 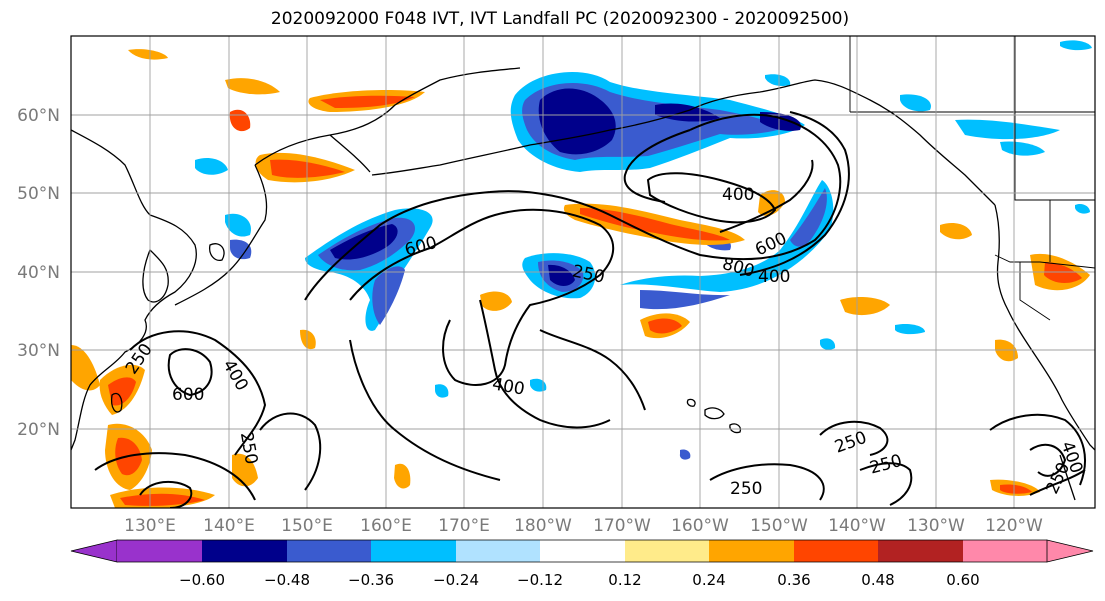 I want to click on lat-label: 40°N, so click(x=38, y=273).